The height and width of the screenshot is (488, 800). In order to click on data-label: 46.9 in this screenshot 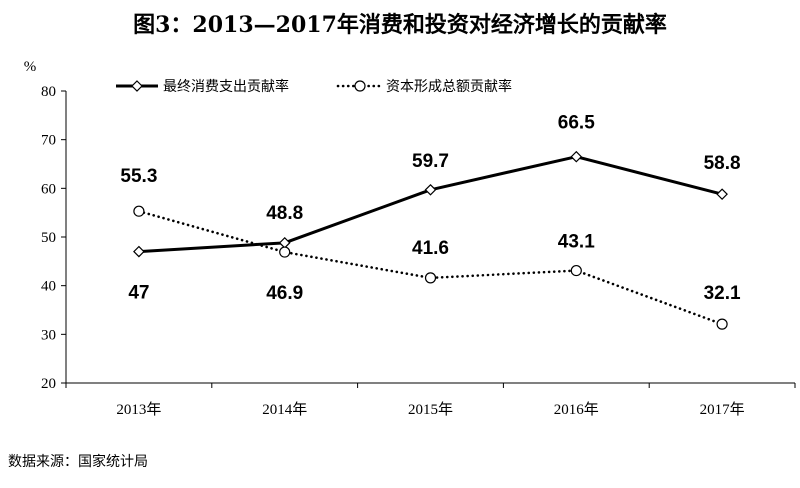, I will do `click(284, 293)`.